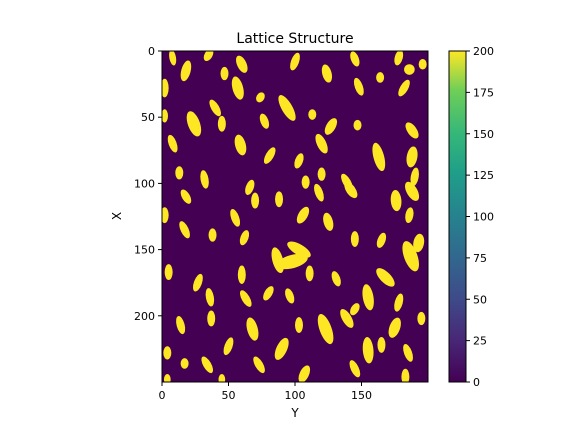  I want to click on colorbar-tick-label: 0, so click(476, 382).